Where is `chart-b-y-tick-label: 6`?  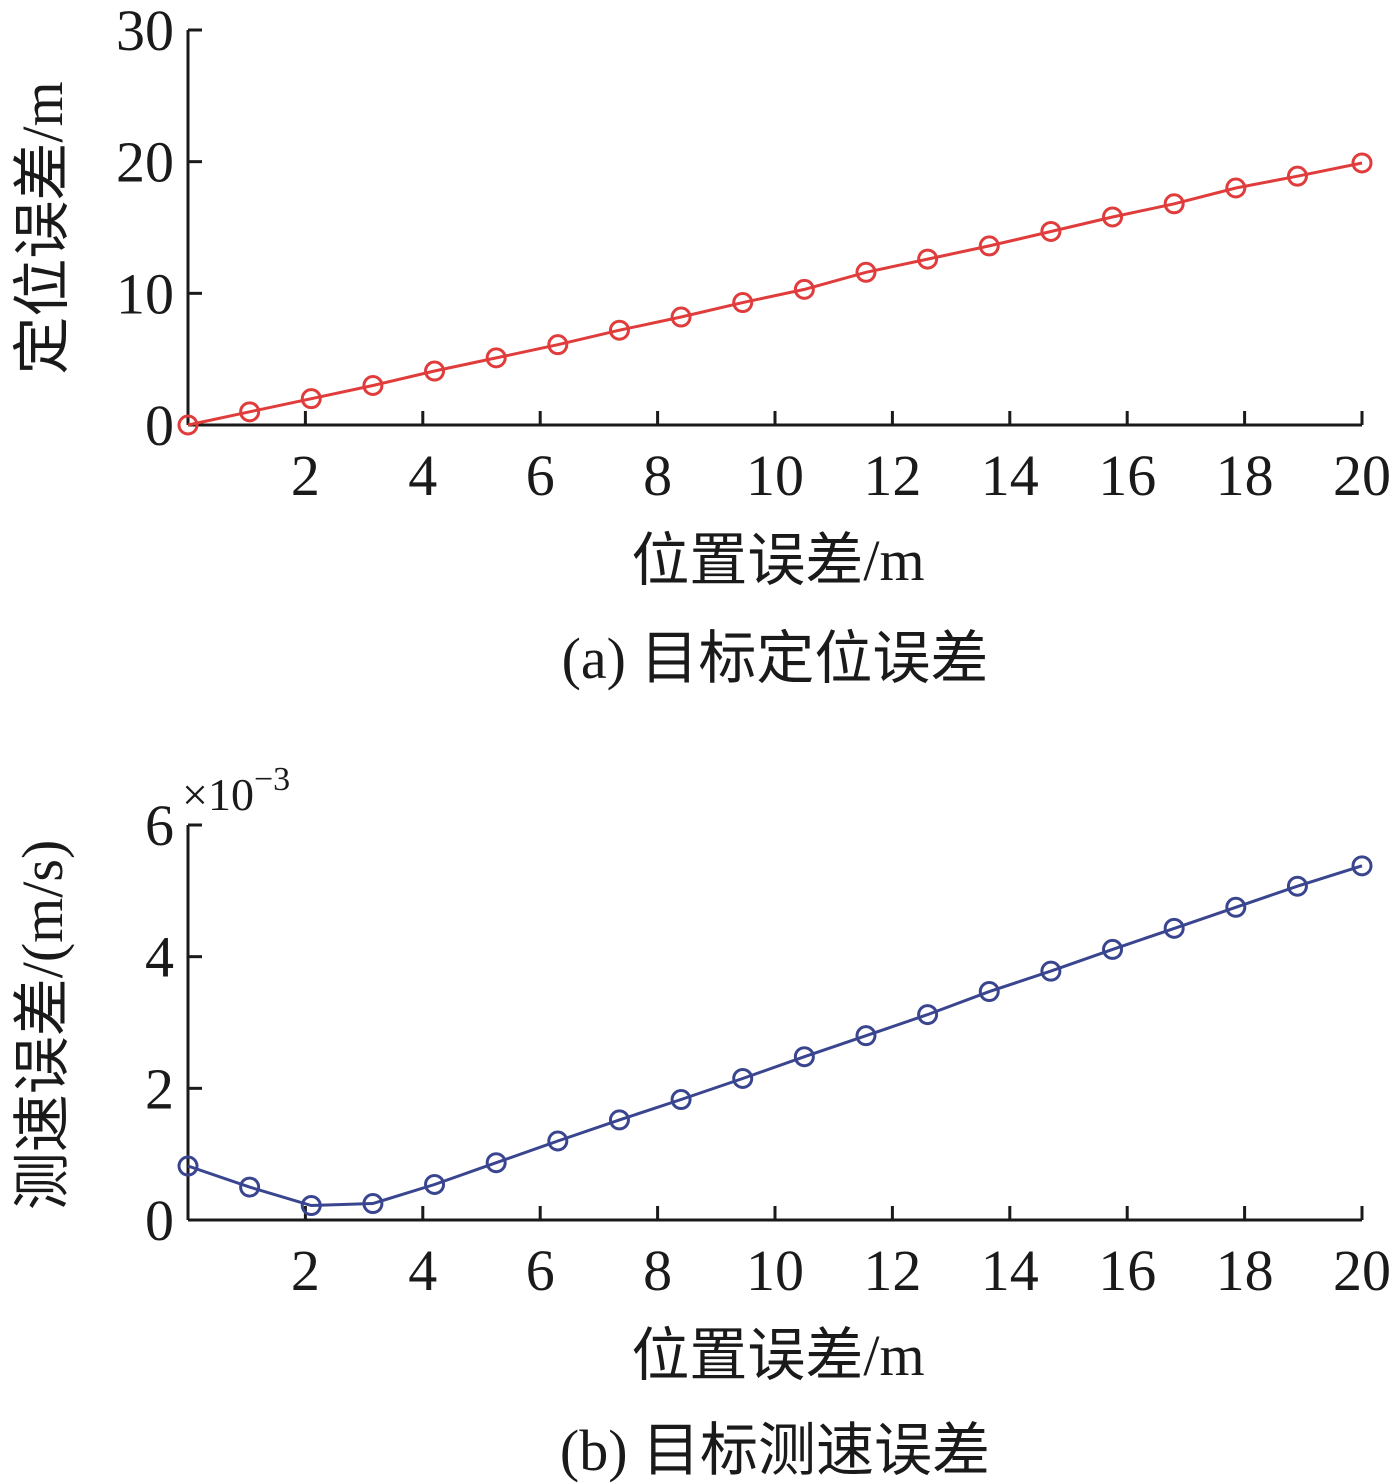 chart-b-y-tick-label: 6 is located at coordinates (159, 825).